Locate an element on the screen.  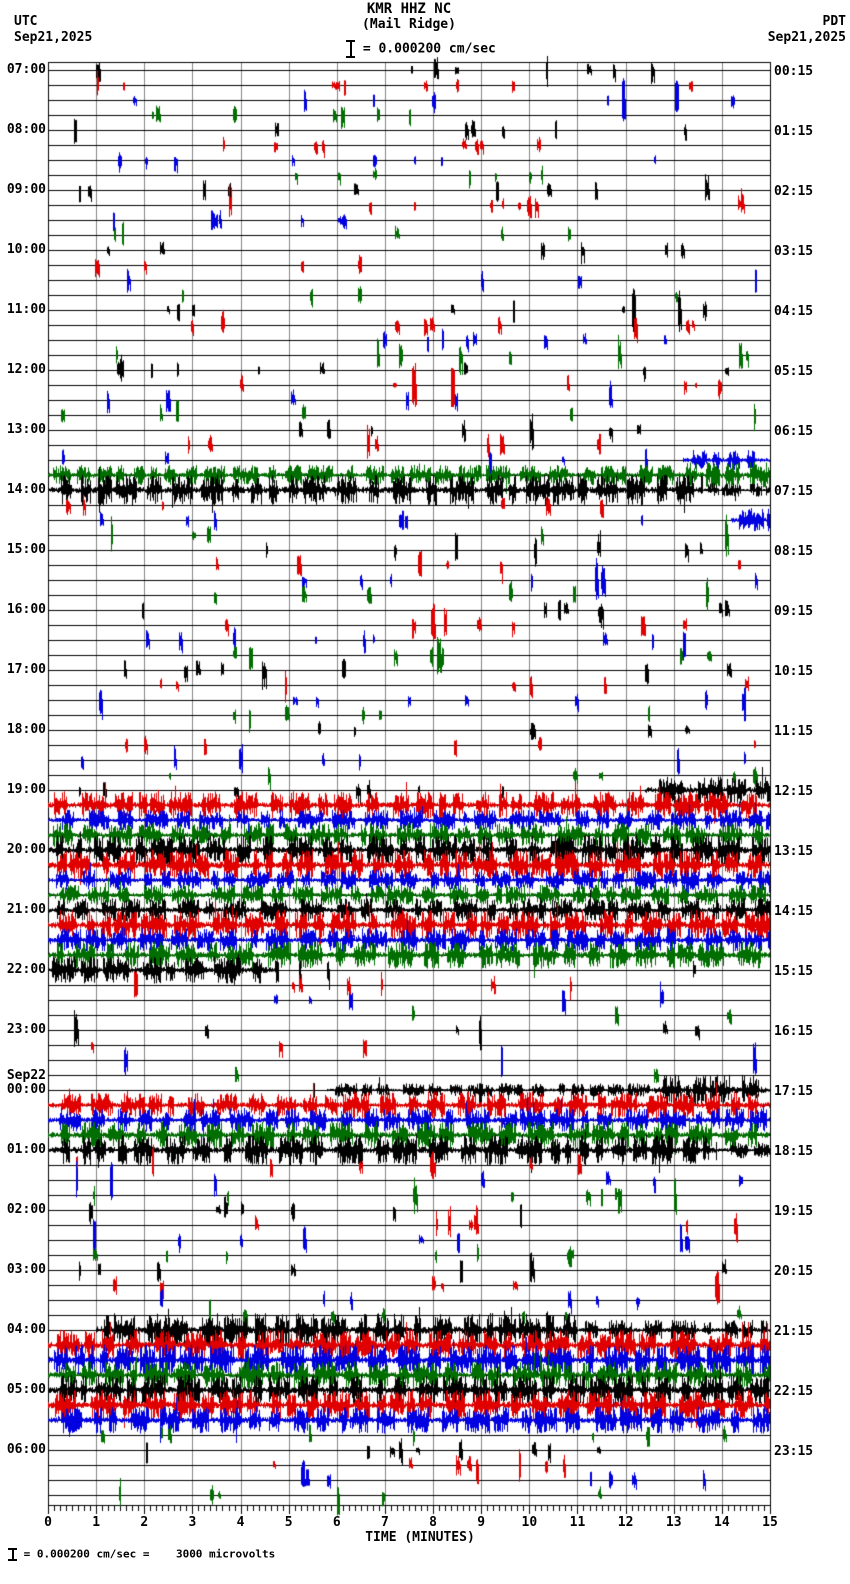
utc-hour-label: 07:00 is located at coordinates (26, 69).